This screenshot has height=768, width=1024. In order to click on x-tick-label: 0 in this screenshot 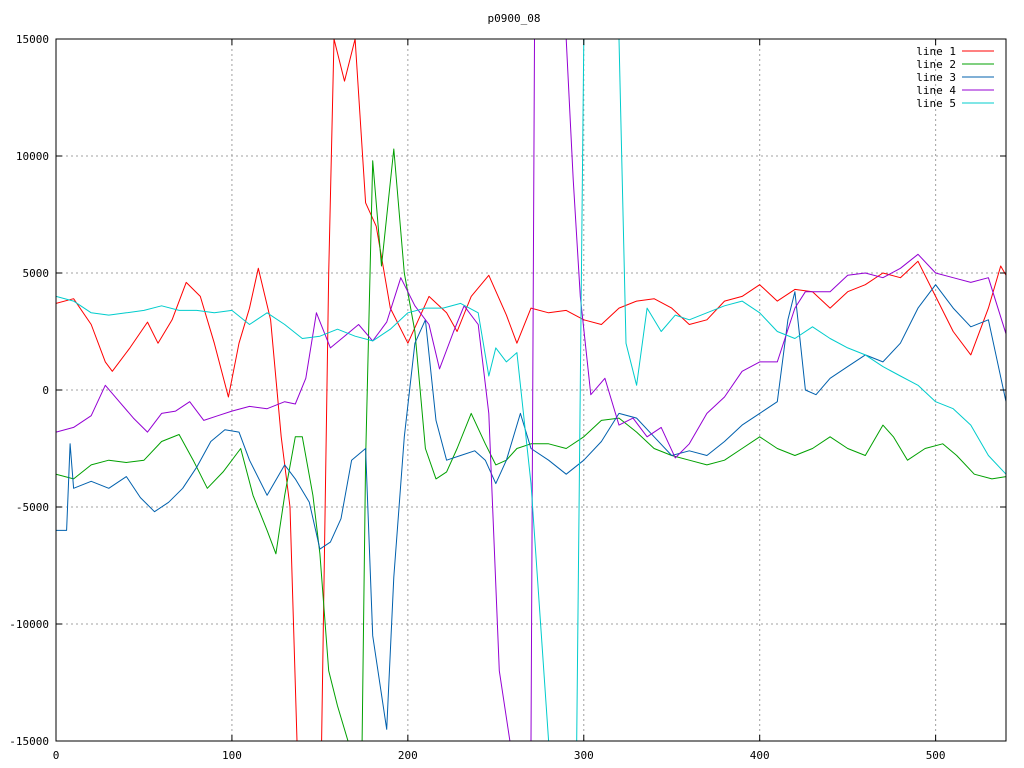, I will do `click(56, 755)`.